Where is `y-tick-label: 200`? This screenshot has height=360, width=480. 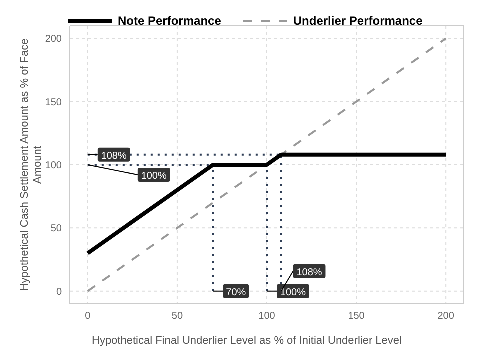
y-tick-label: 200 is located at coordinates (53, 40).